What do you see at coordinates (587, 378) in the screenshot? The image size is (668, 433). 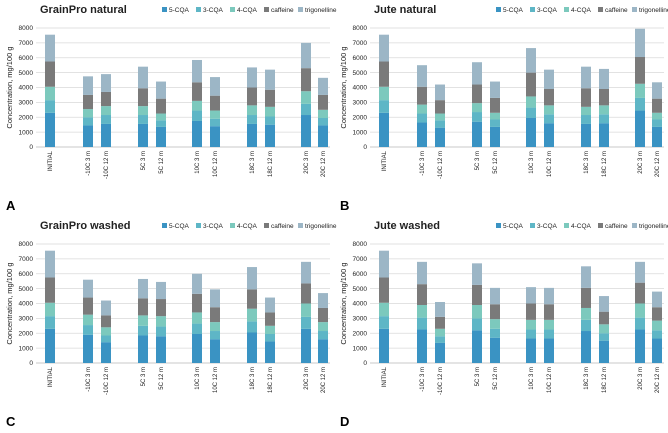 I see `x-tick-label: 18C 3 m` at bounding box center [587, 378].